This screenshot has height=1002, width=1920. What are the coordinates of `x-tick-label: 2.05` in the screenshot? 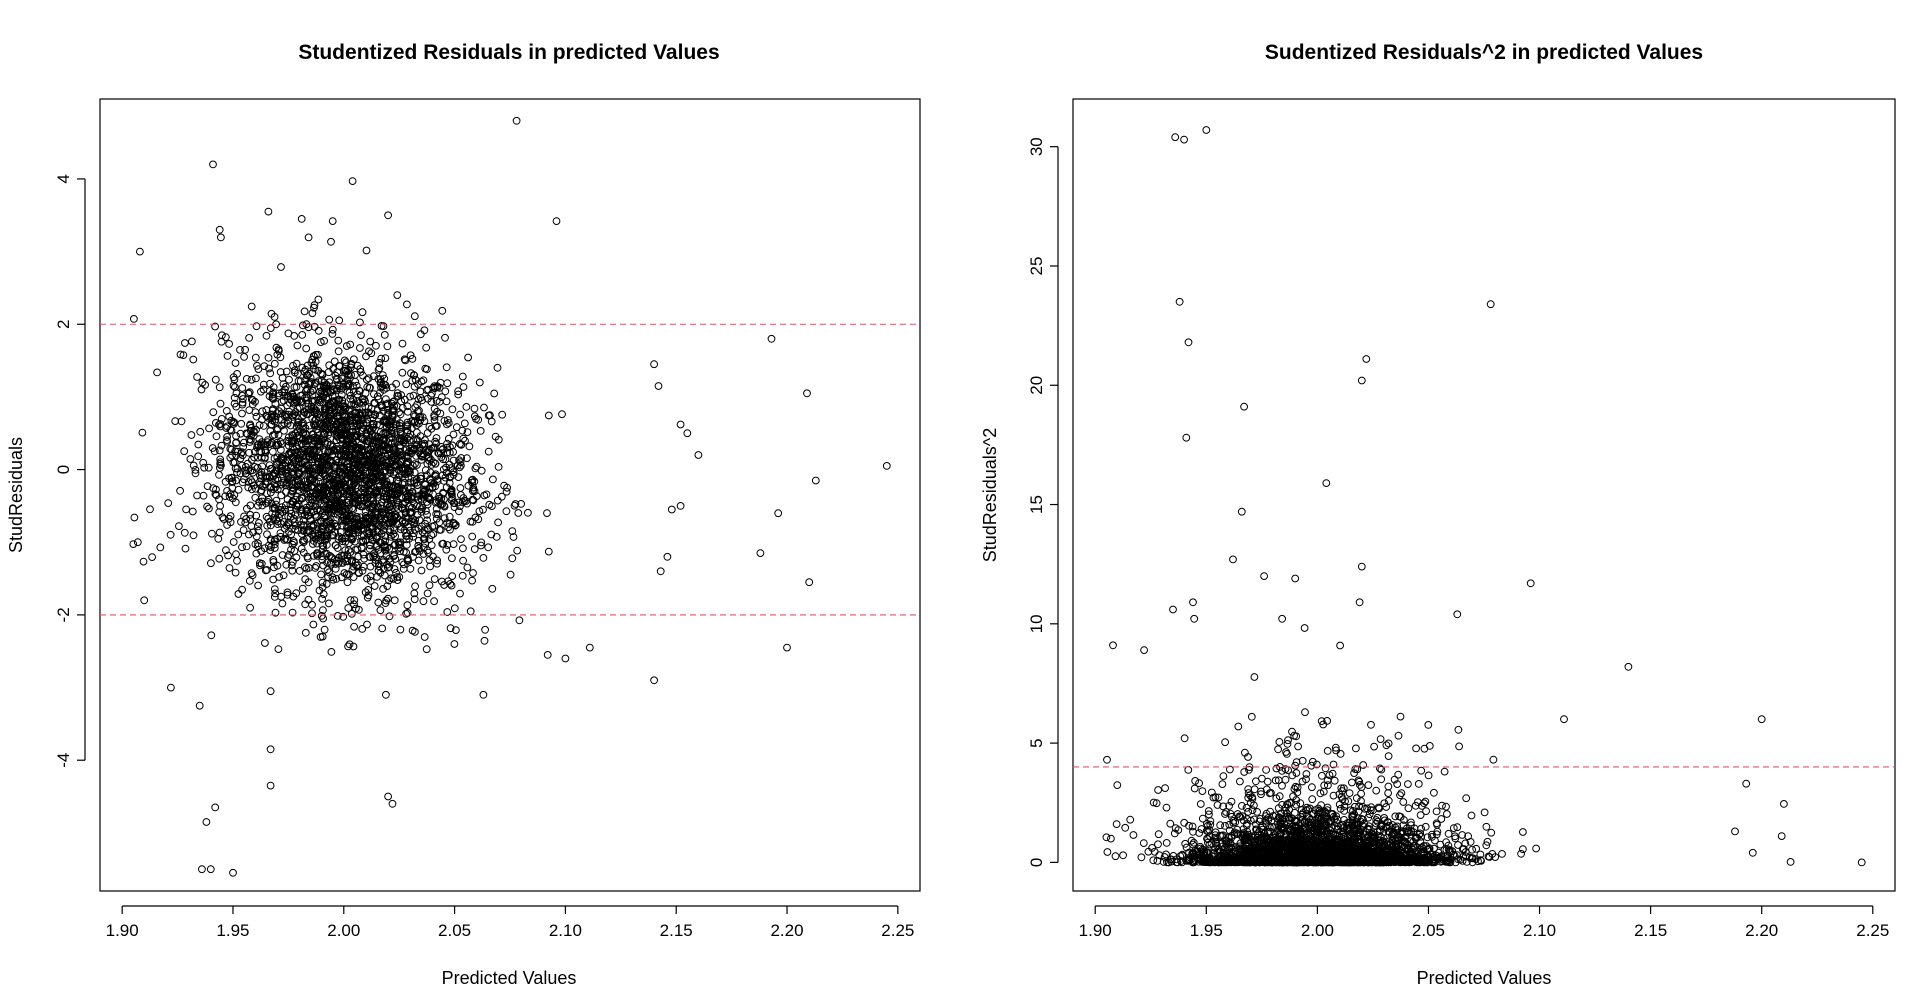 It's located at (454, 930).